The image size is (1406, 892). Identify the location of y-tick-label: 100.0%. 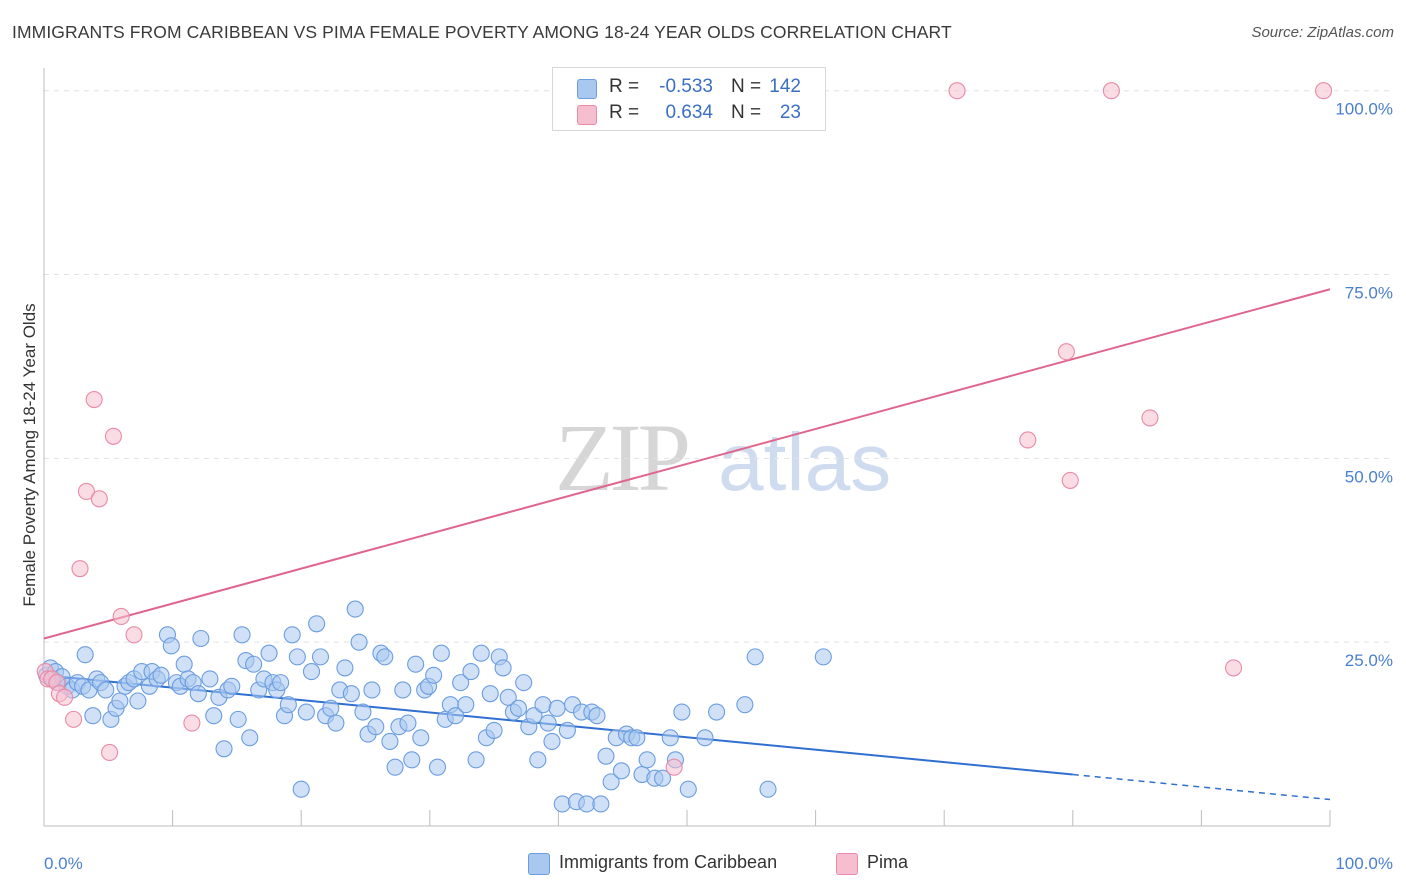
(1364, 109).